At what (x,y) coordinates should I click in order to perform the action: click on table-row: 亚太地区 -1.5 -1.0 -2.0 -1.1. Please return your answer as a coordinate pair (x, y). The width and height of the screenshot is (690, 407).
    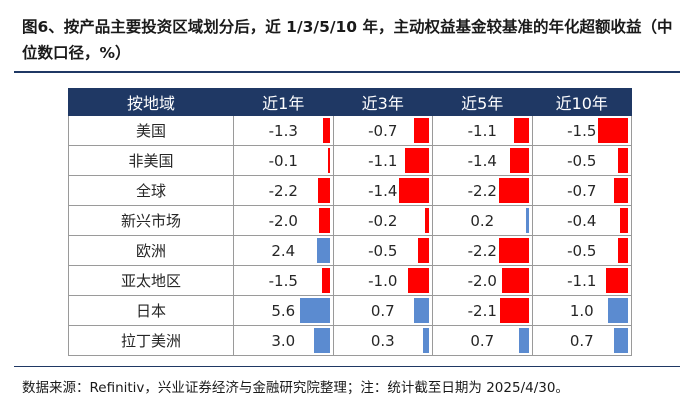
    Looking at the image, I should click on (350, 280).